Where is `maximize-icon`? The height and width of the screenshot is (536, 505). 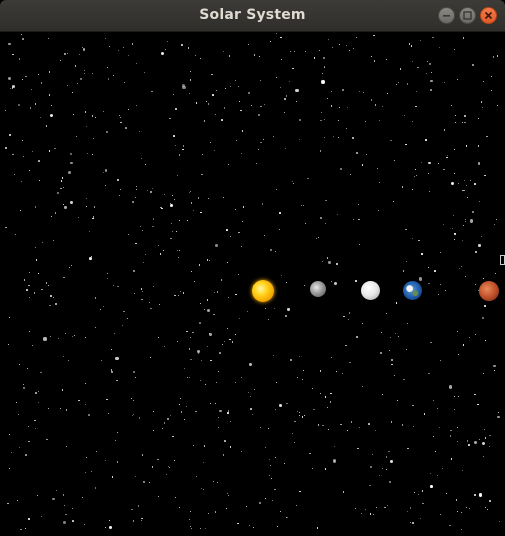
maximize-icon is located at coordinates (467, 15).